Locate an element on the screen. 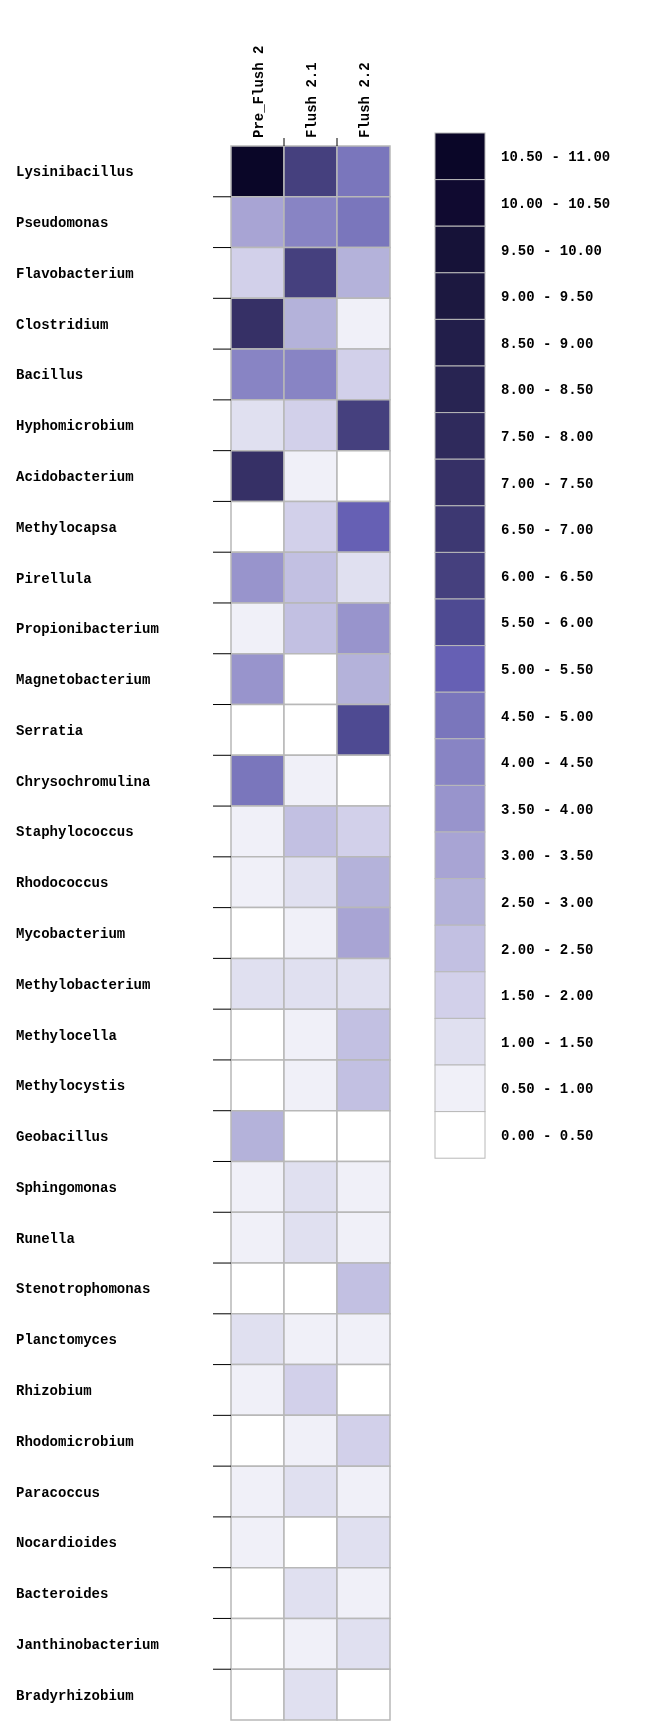 The height and width of the screenshot is (1727, 667). color-bar-label: 0.50 - 1.00 is located at coordinates (547, 1089).